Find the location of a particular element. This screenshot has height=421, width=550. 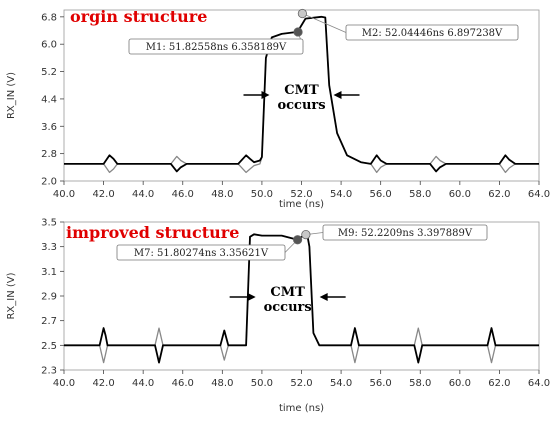

y-tick-label: 2.7 is located at coordinates (49, 321).